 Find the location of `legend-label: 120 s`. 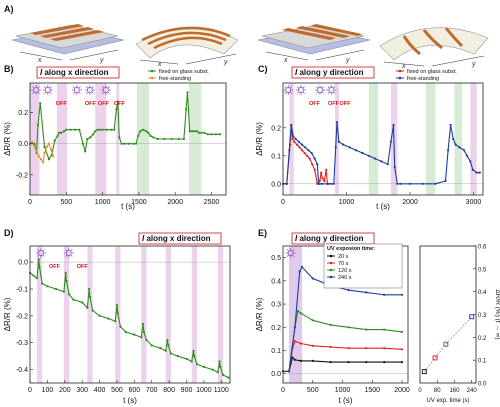

legend-label: 120 s is located at coordinates (345, 271).